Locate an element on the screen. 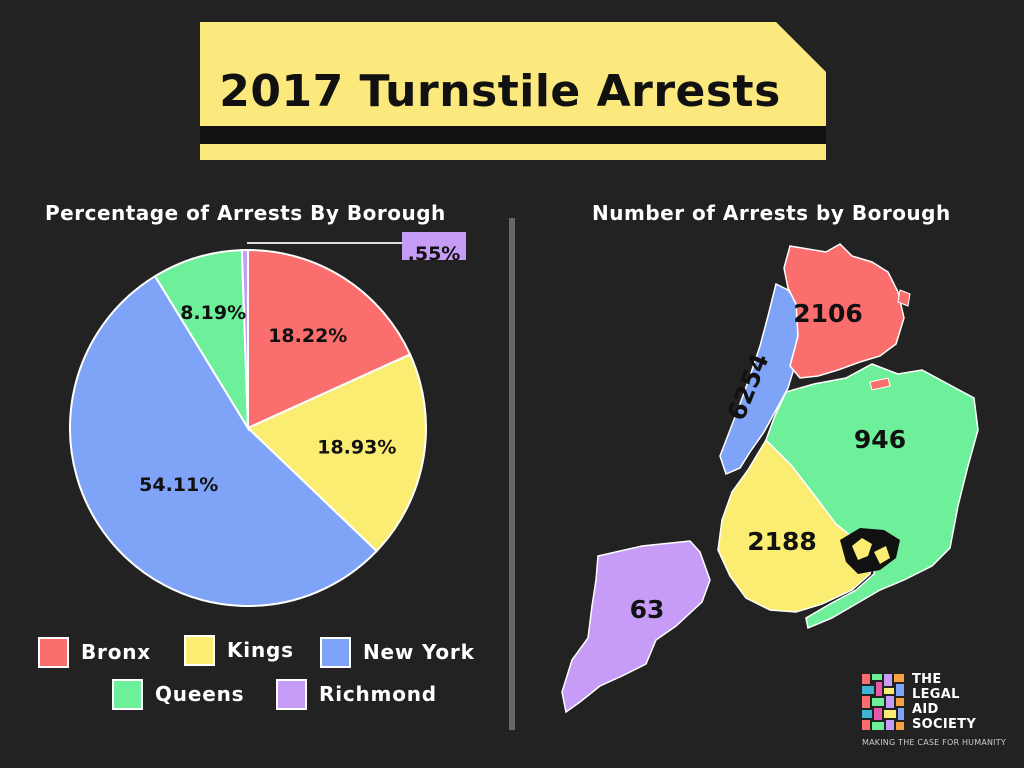 This screenshot has width=1024, height=768. logo-mosaic-icon is located at coordinates (883, 702).